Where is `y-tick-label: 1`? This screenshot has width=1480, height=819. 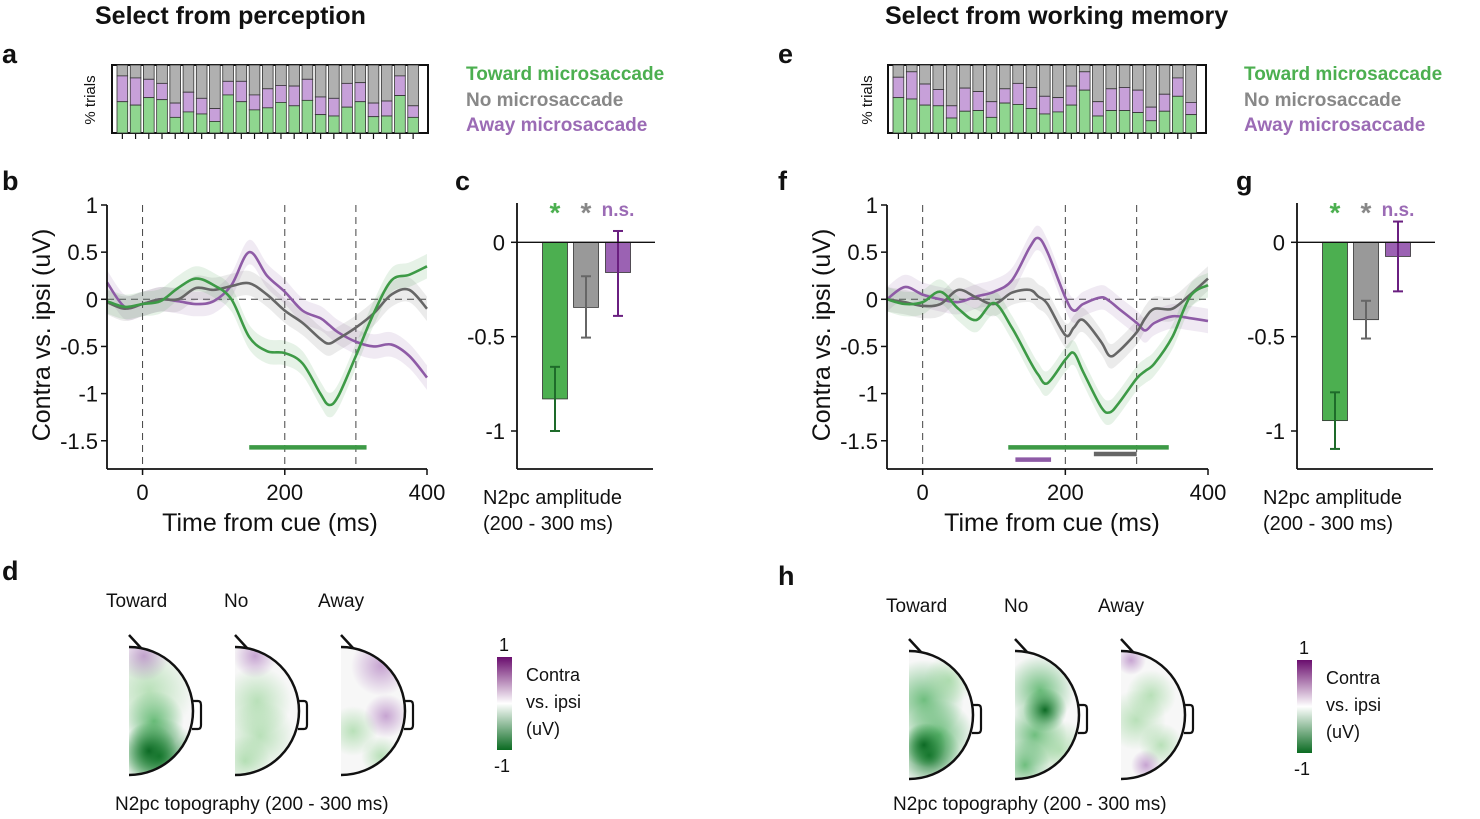 y-tick-label: 1 is located at coordinates (872, 205).